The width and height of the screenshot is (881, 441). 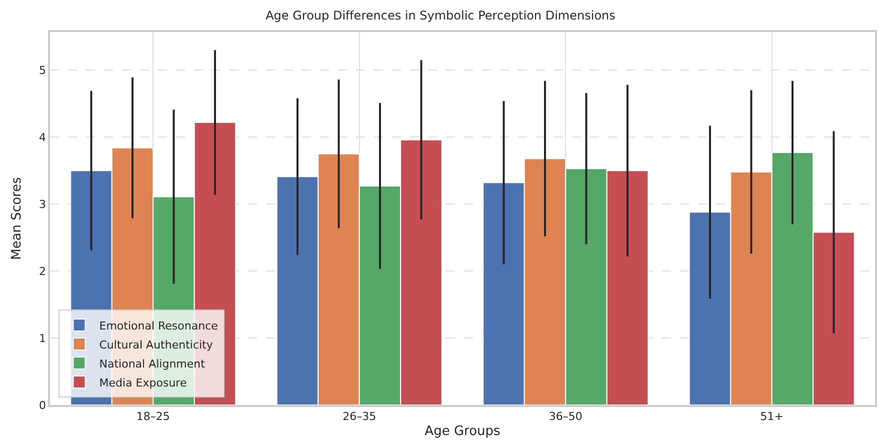 What do you see at coordinates (772, 416) in the screenshot?
I see `x-tick-label: 51+` at bounding box center [772, 416].